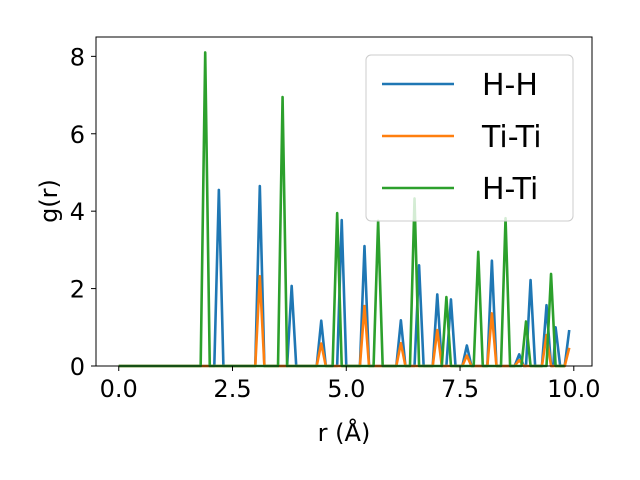  I want to click on x-tick-label: 10.0, so click(573, 389).